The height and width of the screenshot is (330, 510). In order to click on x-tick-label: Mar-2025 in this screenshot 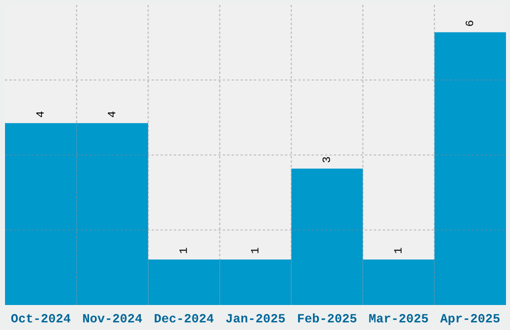, I will do `click(398, 318)`.